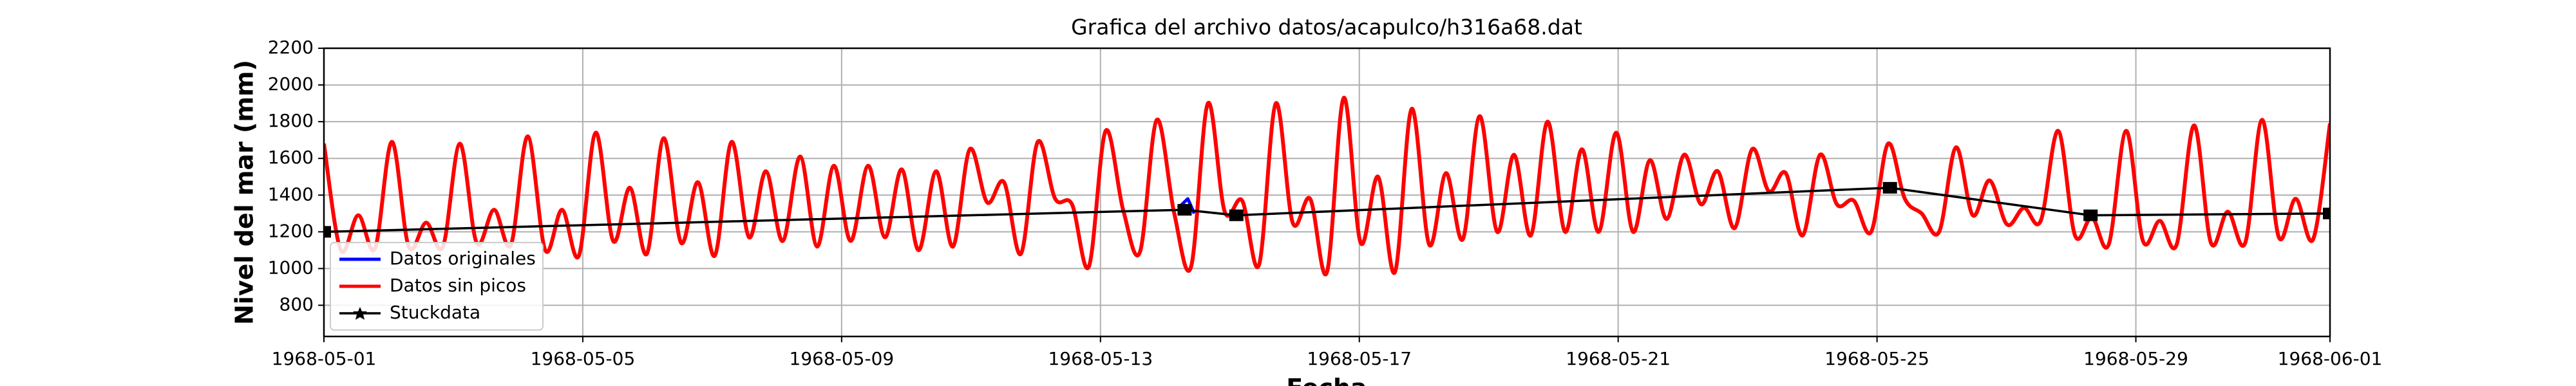 The height and width of the screenshot is (386, 2576). I want to click on y-tick-label: 1400, so click(291, 194).